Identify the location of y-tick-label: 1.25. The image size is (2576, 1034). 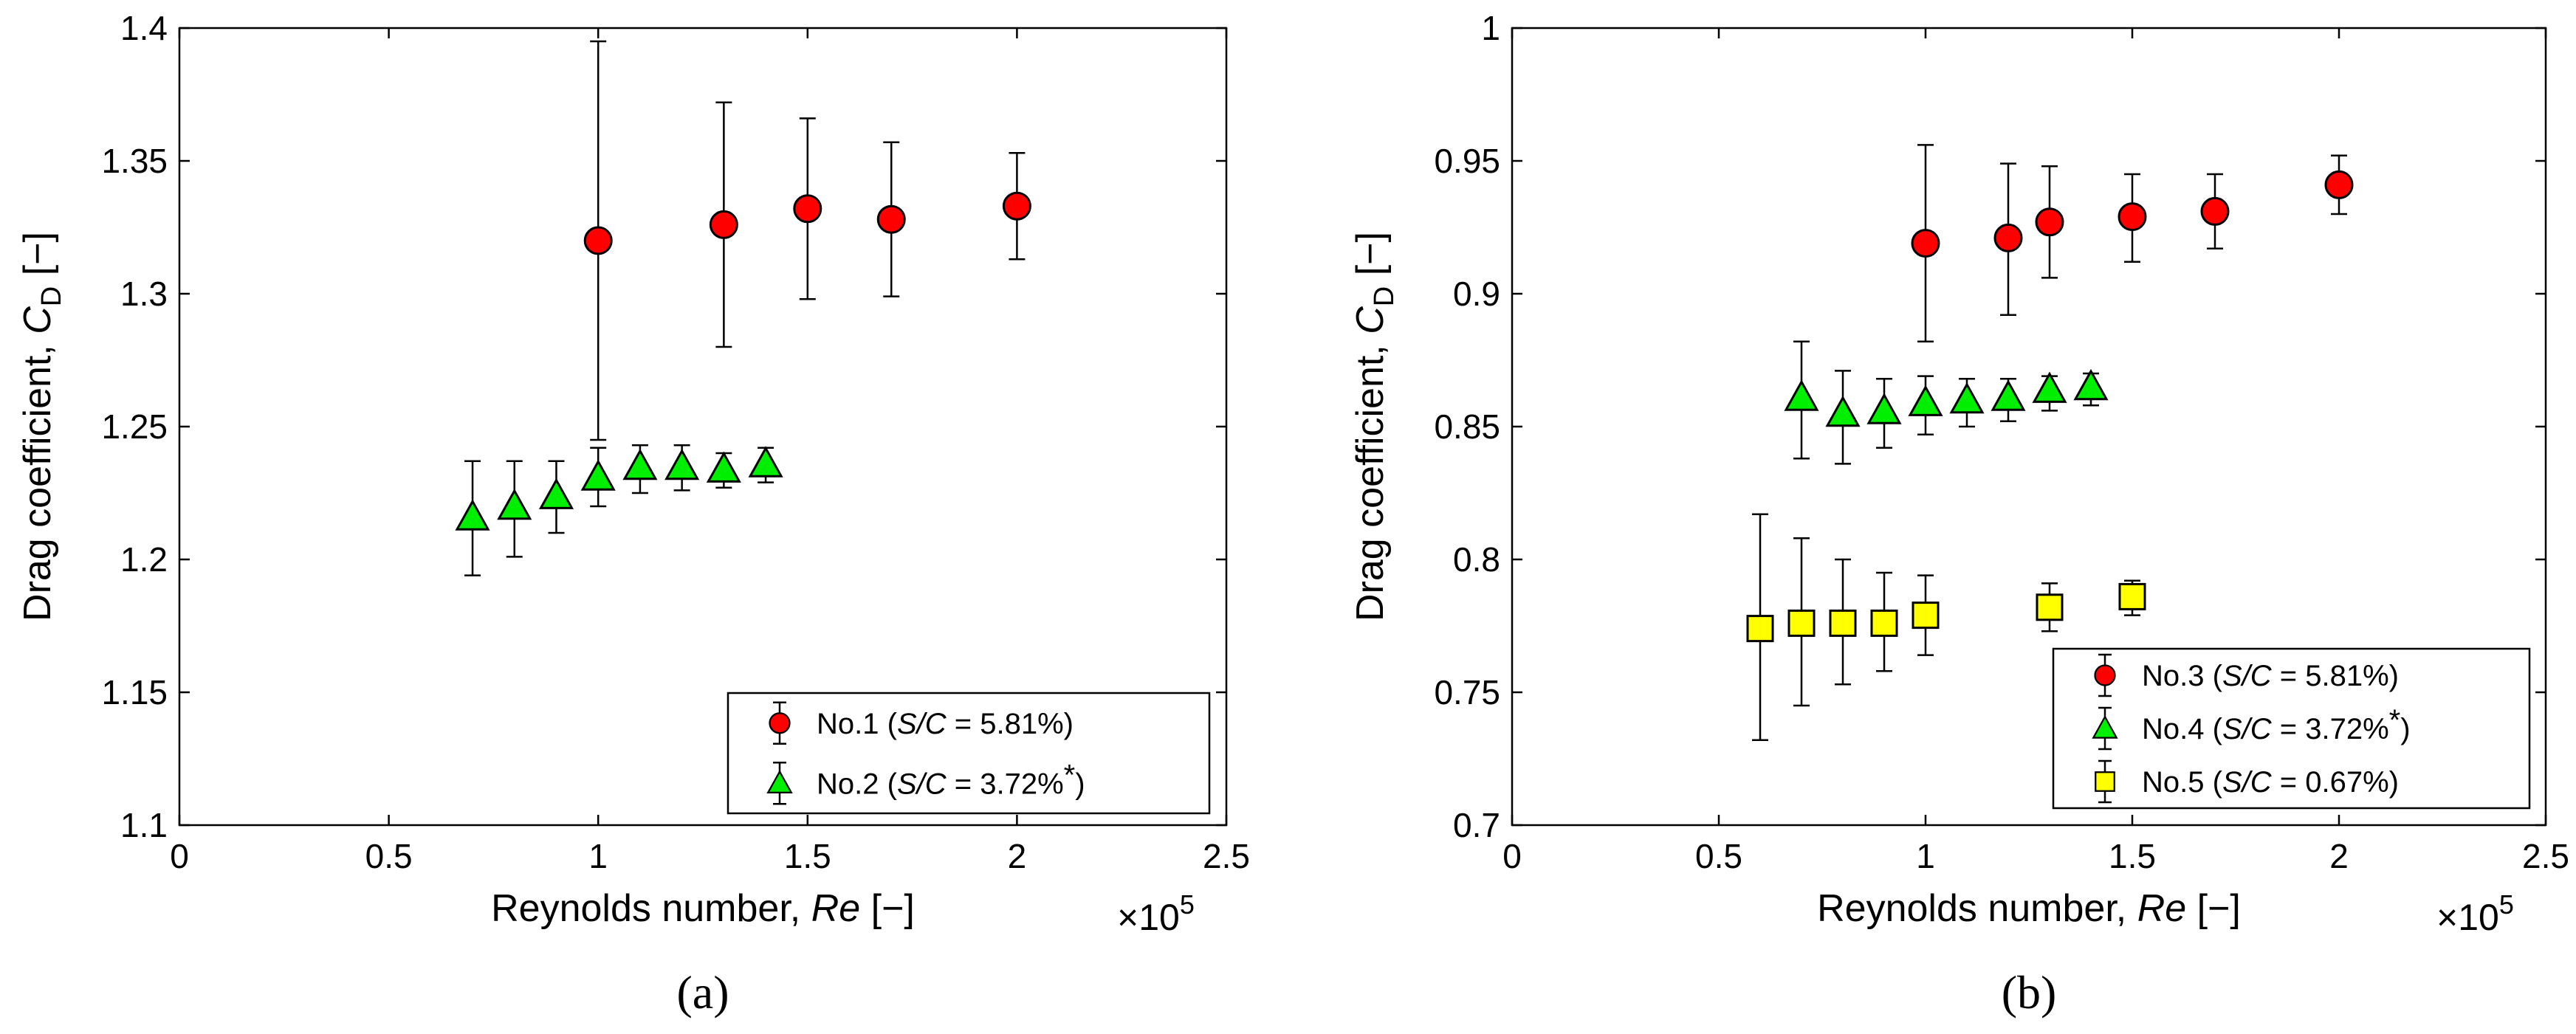
(134, 426).